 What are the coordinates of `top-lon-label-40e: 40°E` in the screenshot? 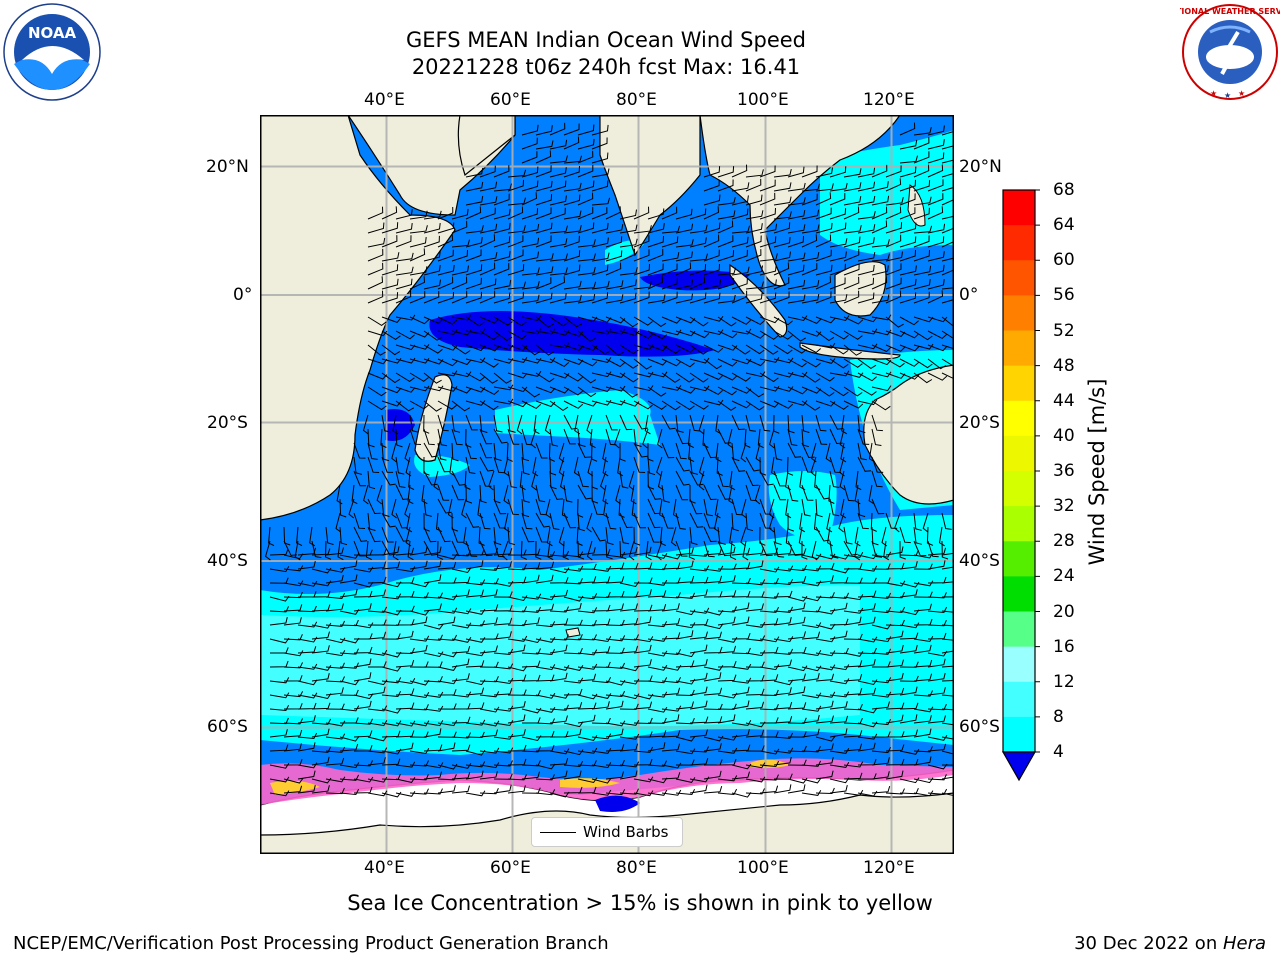 It's located at (384, 100).